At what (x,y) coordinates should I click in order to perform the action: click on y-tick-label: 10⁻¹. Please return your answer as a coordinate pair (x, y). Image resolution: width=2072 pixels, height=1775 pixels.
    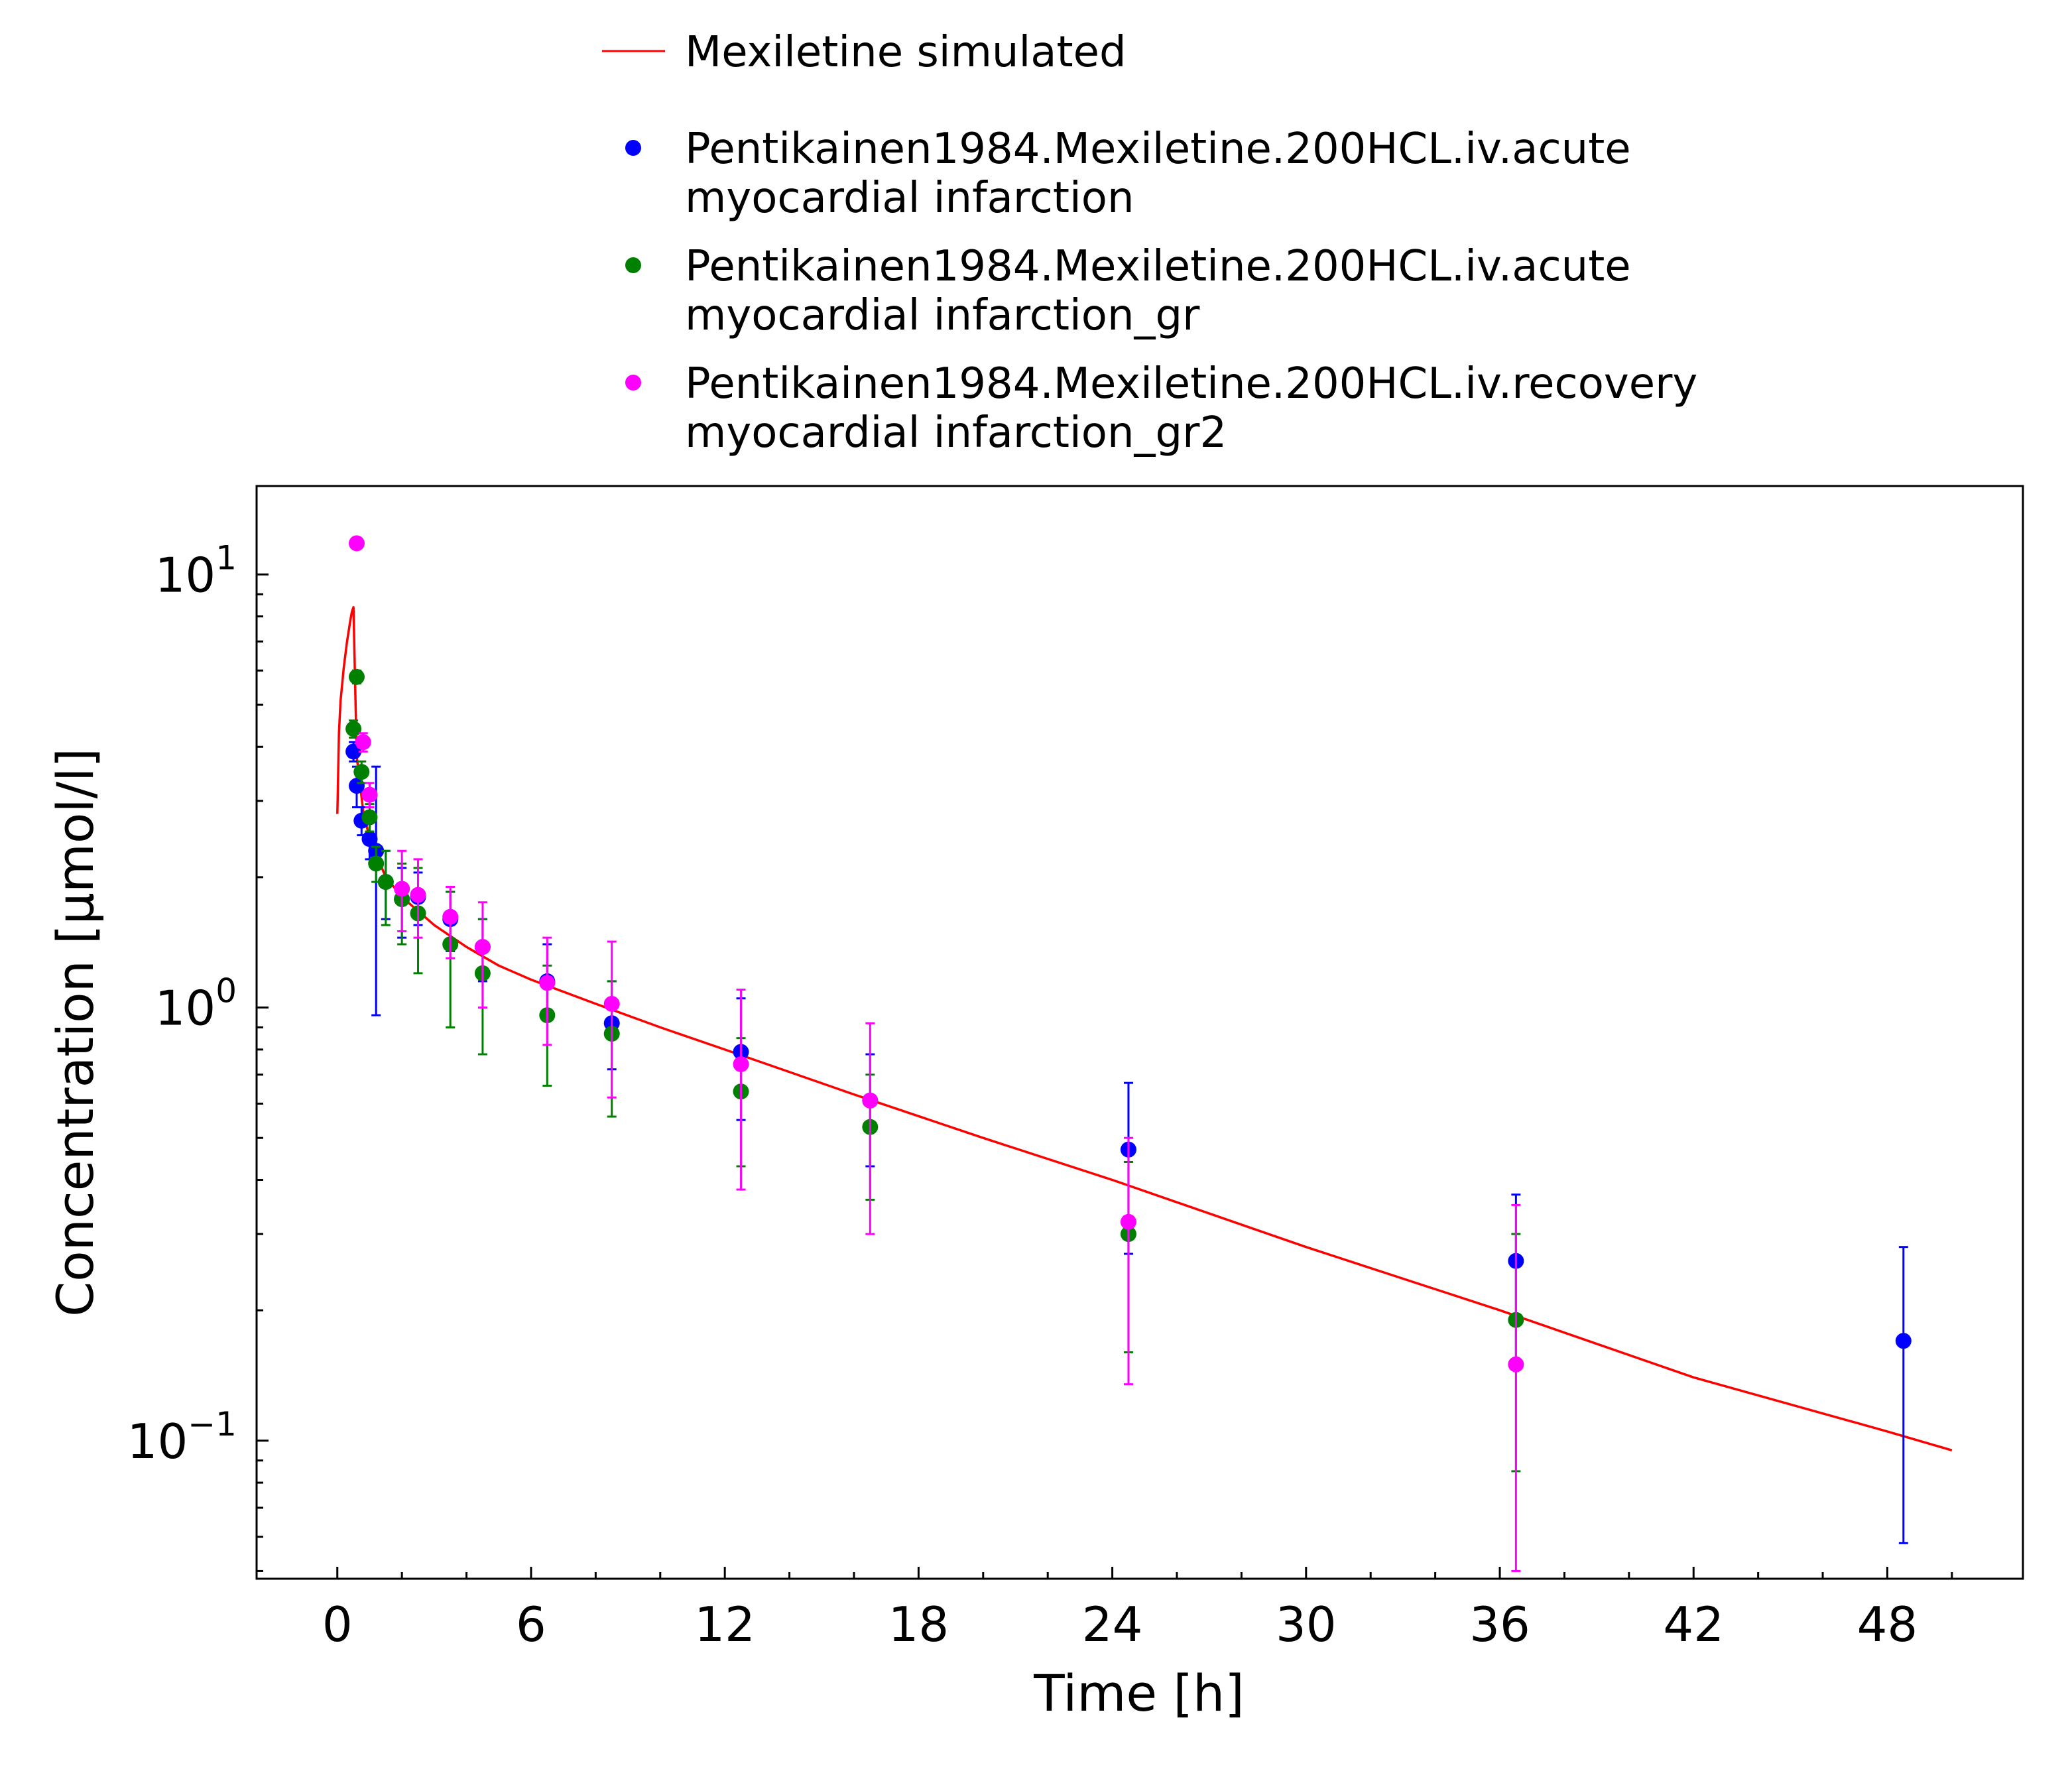
    Looking at the image, I should click on (182, 1437).